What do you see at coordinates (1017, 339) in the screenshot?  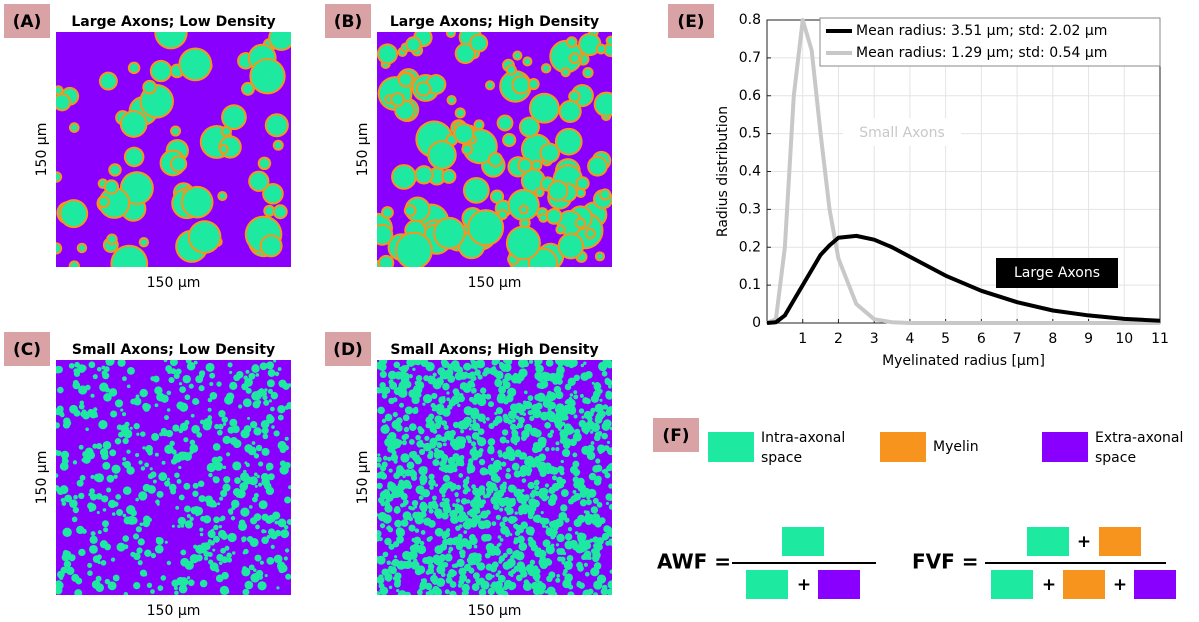 I see `x-tick-label: 7` at bounding box center [1017, 339].